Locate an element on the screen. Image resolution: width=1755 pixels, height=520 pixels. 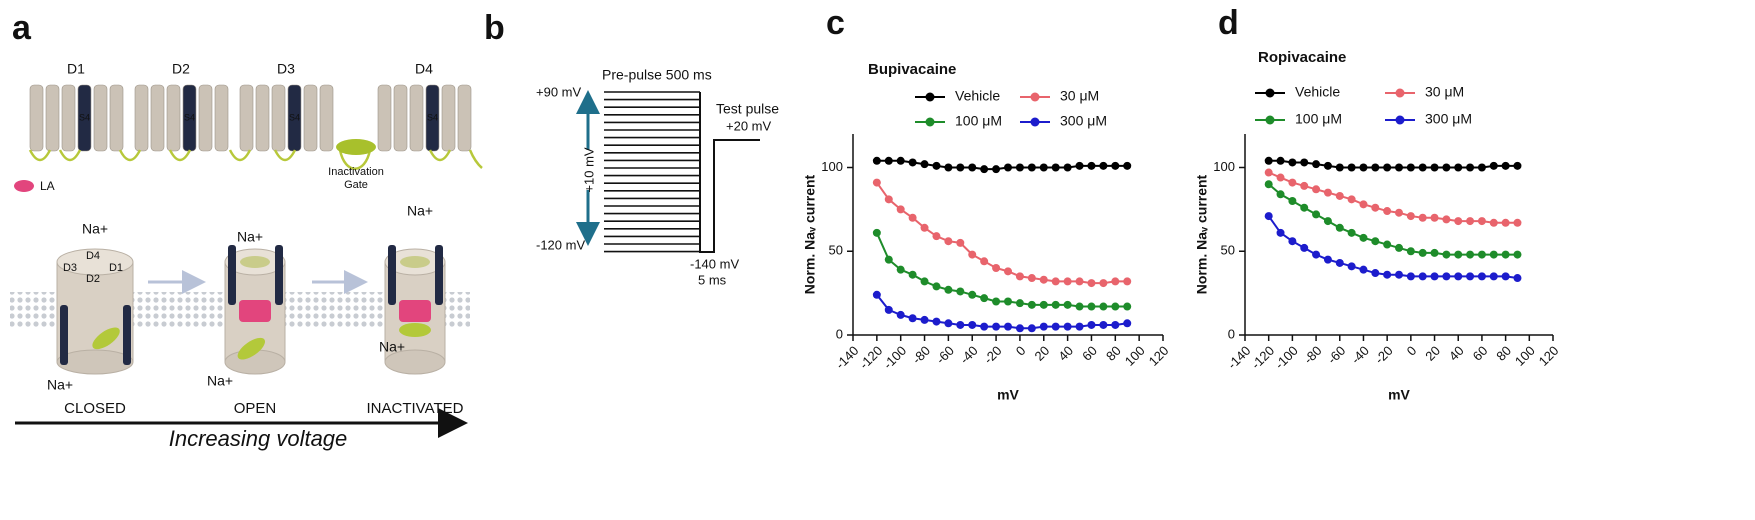
prepulse-label: Pre-pulse 500 ms is located at coordinates (657, 75).